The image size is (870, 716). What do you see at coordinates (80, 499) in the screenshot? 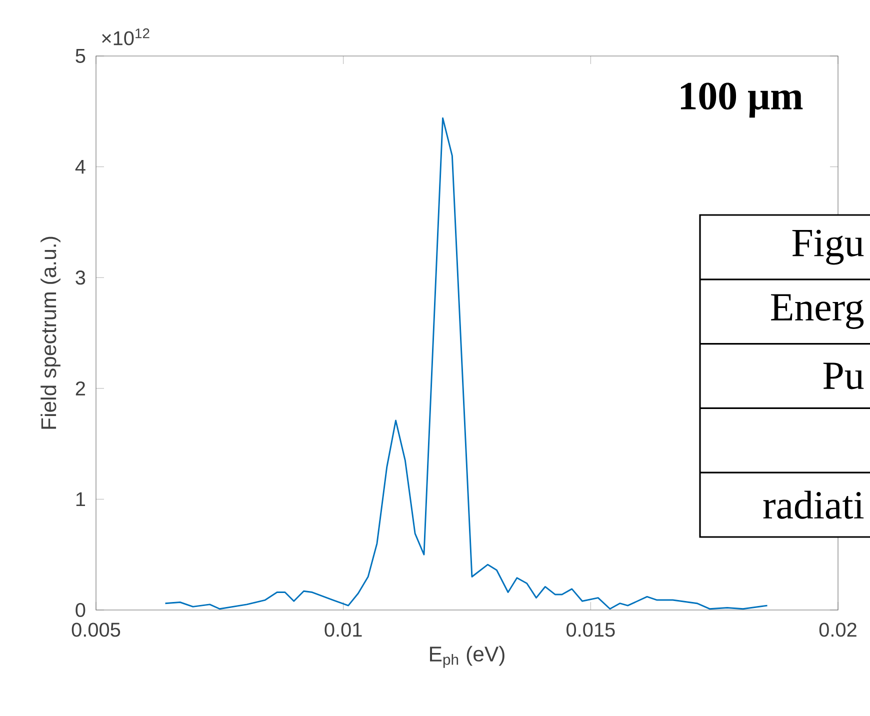
I see `y-tick-label: 1` at bounding box center [80, 499].